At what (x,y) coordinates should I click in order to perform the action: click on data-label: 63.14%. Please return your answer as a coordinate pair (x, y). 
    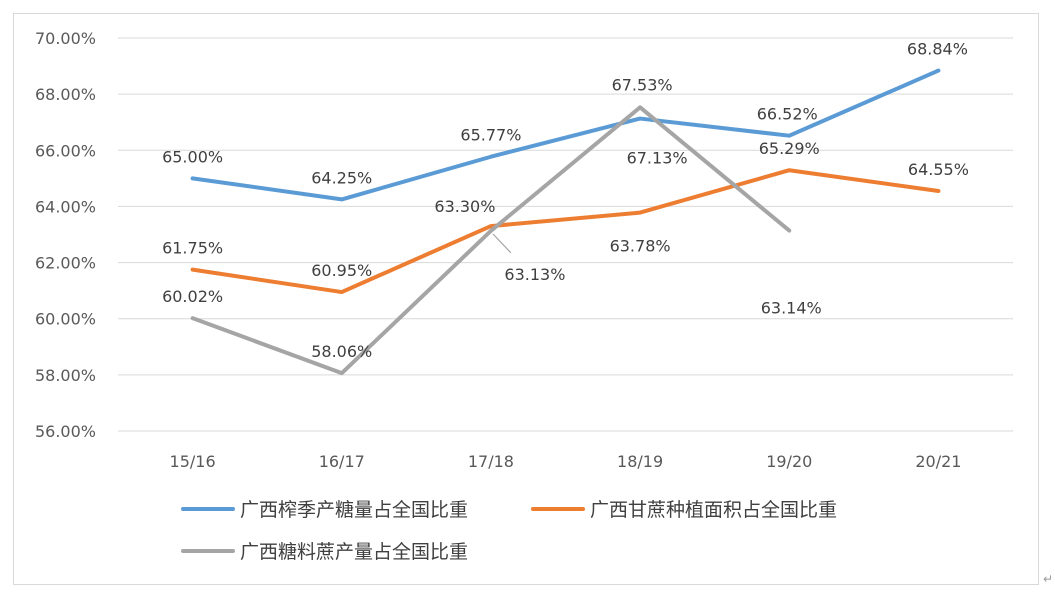
    Looking at the image, I should click on (791, 308).